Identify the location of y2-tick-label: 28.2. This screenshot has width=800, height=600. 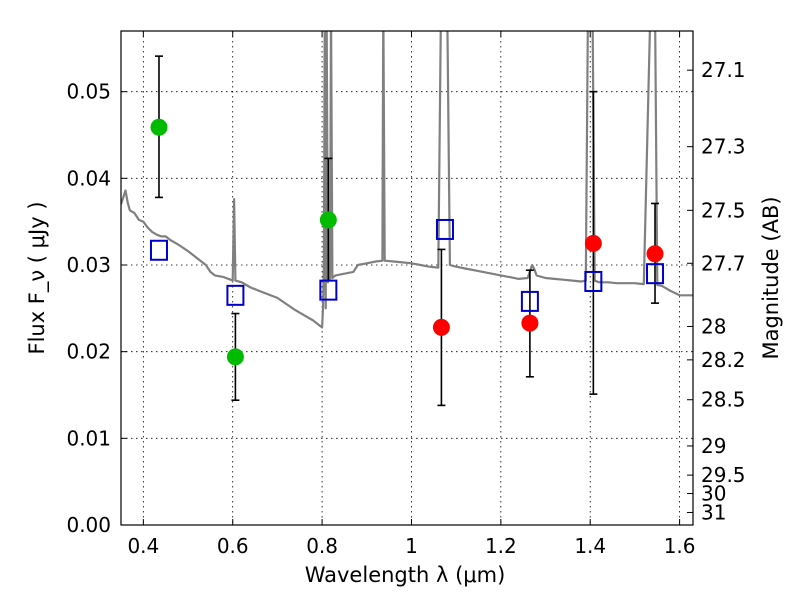
(723, 360).